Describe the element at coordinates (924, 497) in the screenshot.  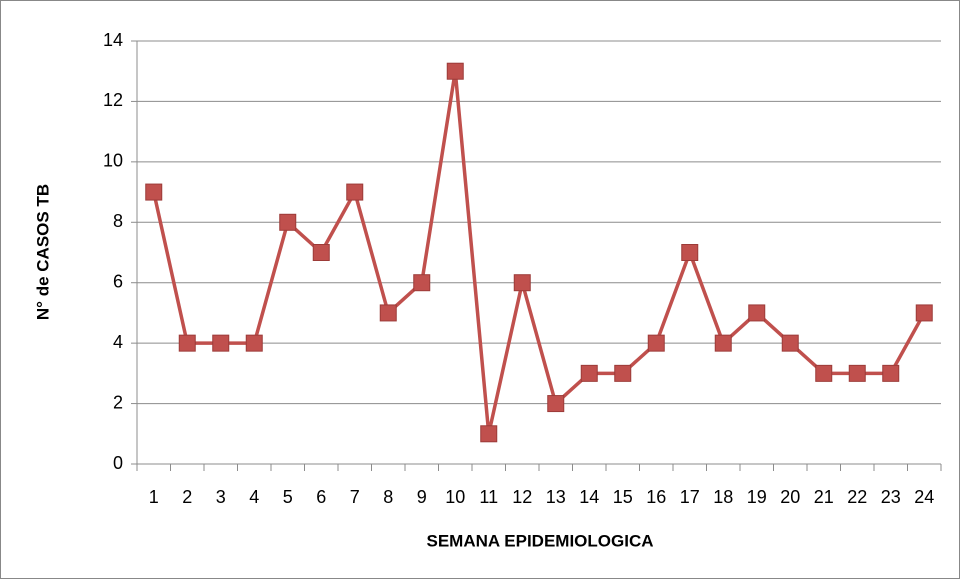
I see `x-tick-label: 24` at that location.